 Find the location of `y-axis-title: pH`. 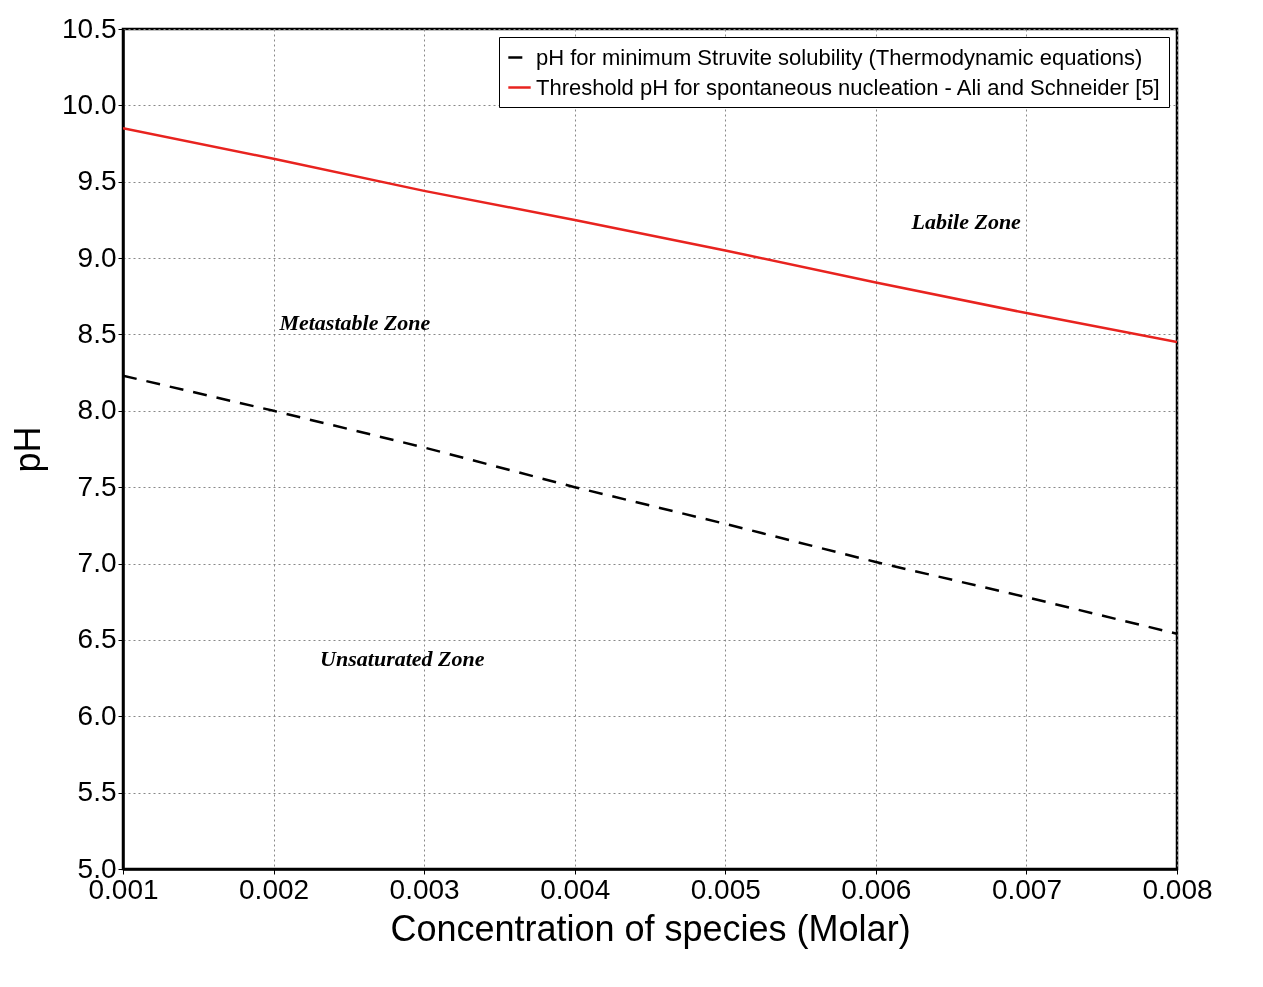

y-axis-title: pH is located at coordinates (27, 449).